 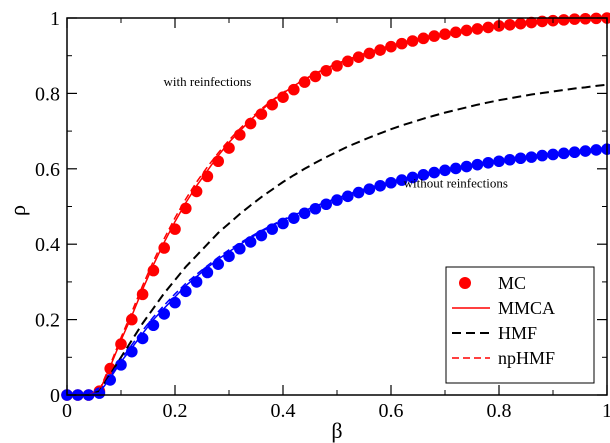 What do you see at coordinates (336, 132) in the screenshot?
I see `annotations: with reinfections without reinfections` at bounding box center [336, 132].